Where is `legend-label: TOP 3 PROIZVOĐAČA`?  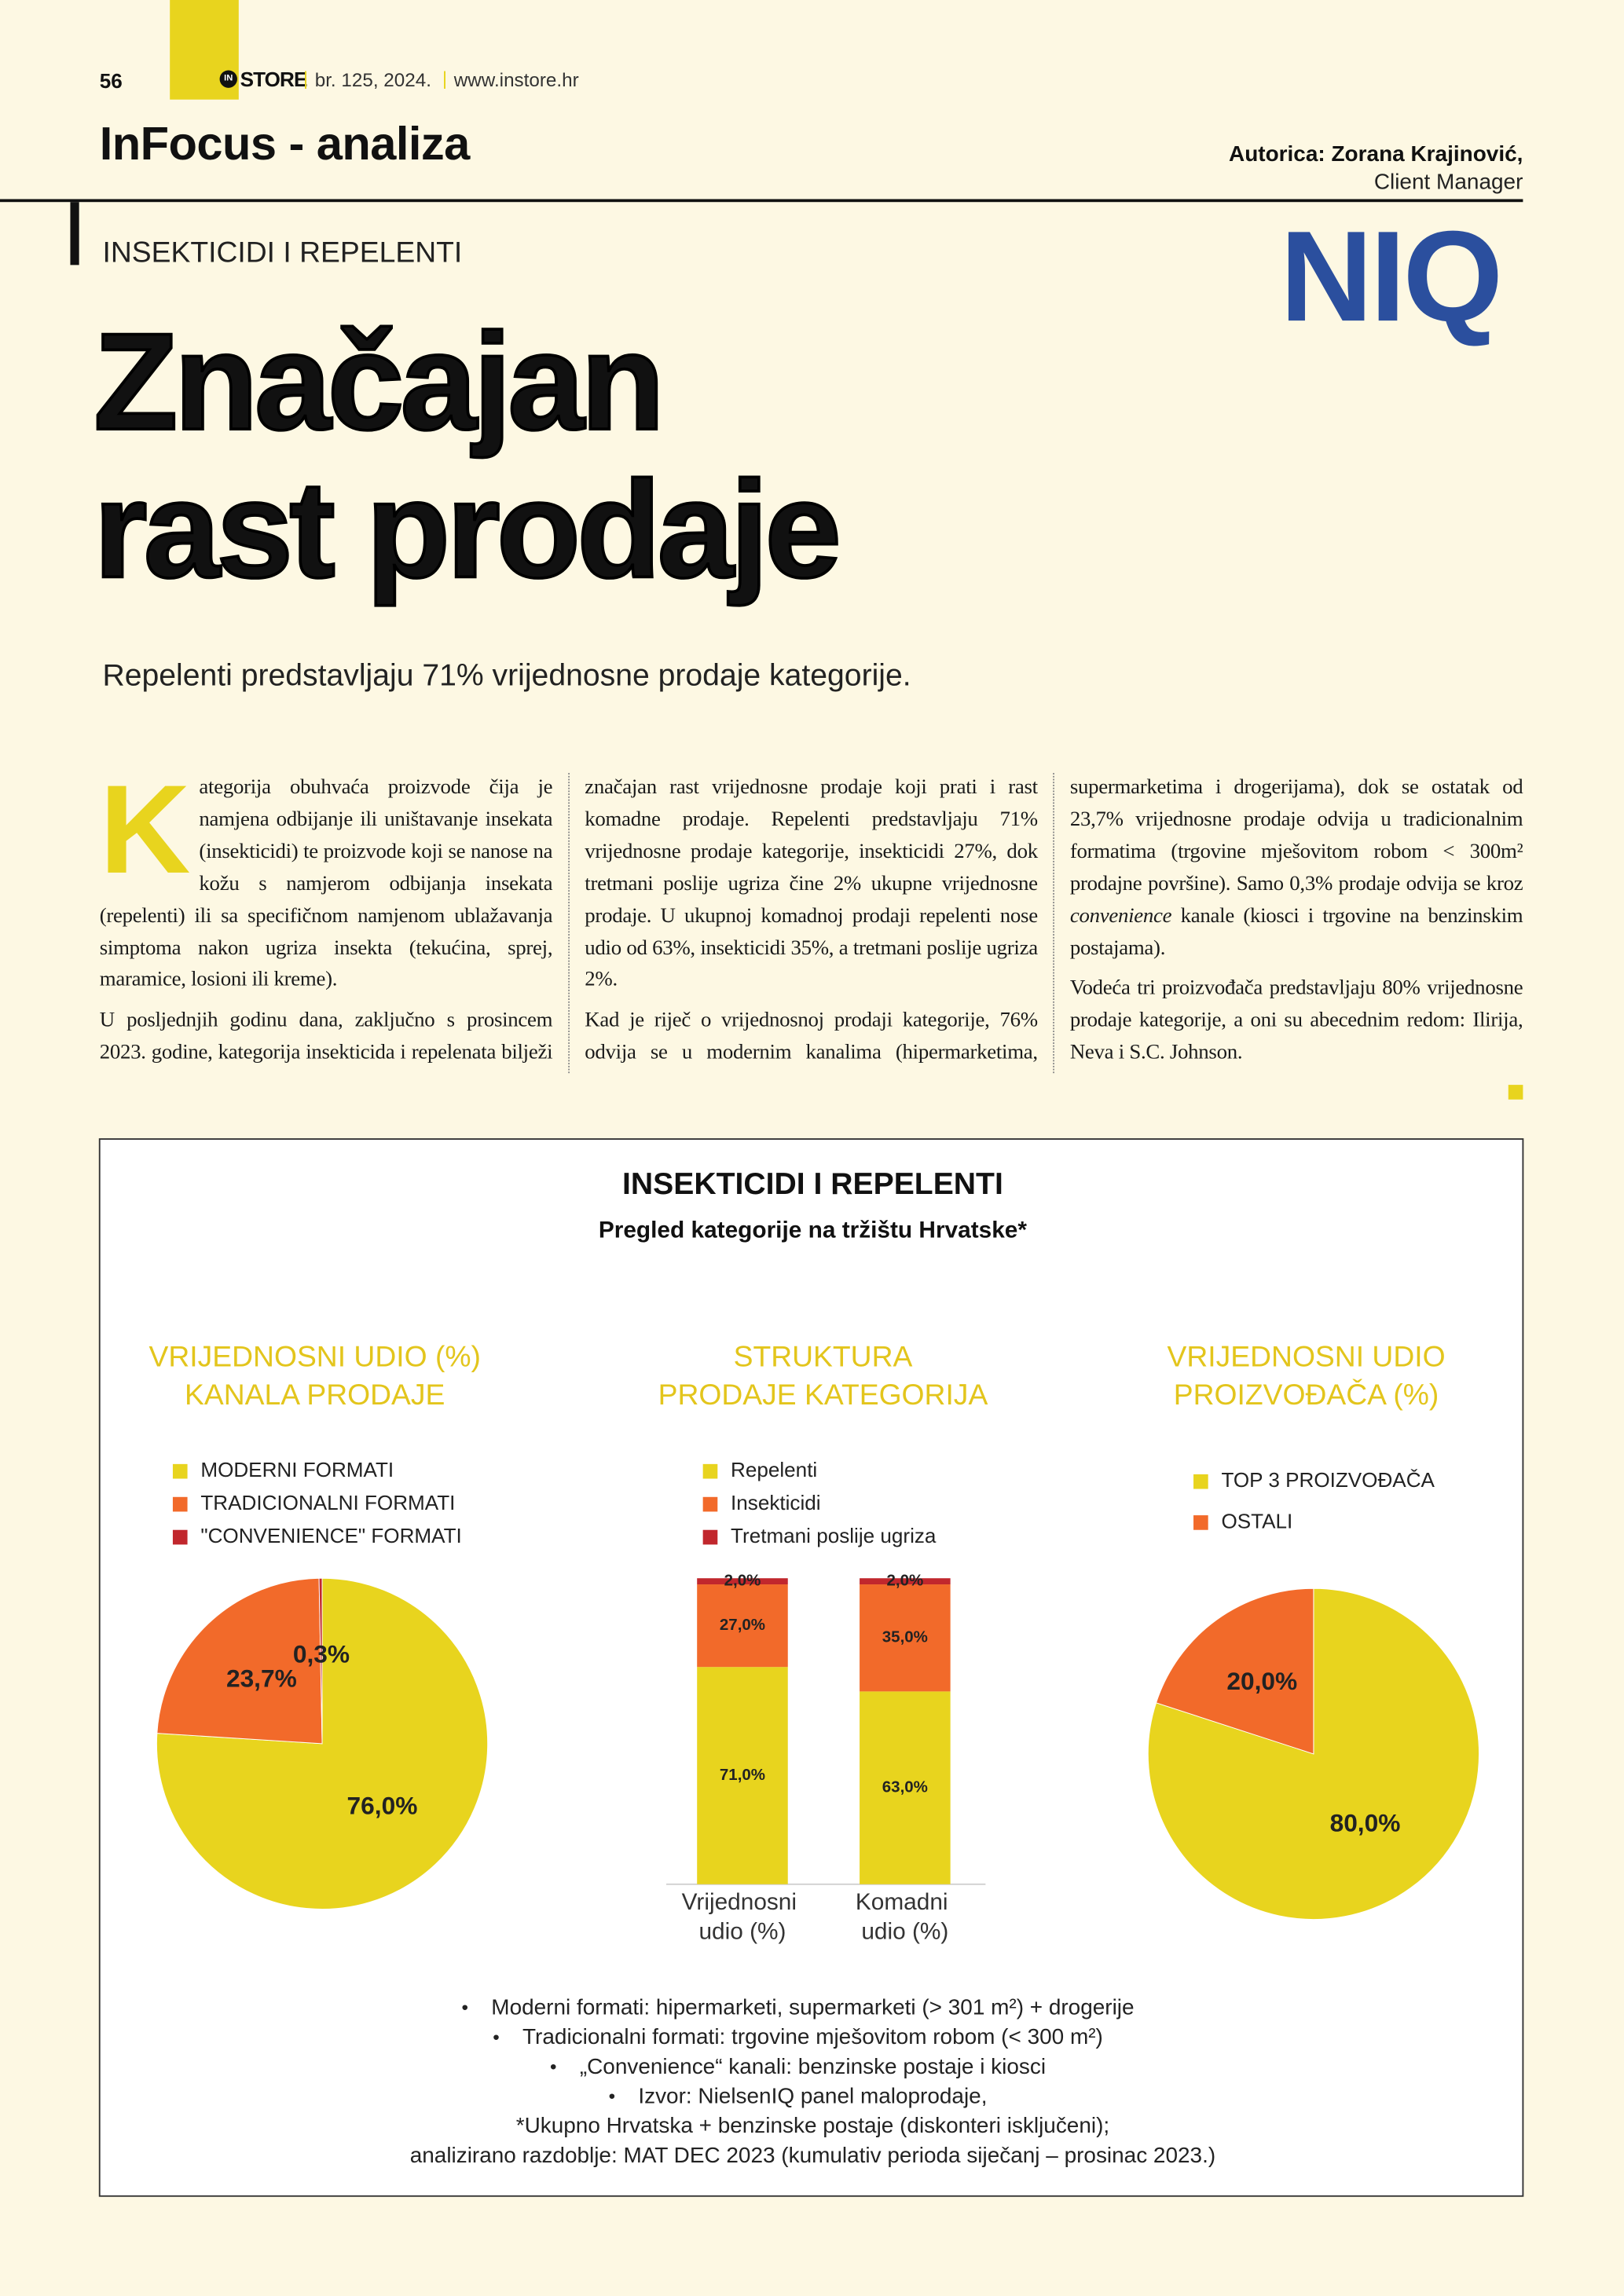 legend-label: TOP 3 PROIZVOĐAČA is located at coordinates (1328, 1480).